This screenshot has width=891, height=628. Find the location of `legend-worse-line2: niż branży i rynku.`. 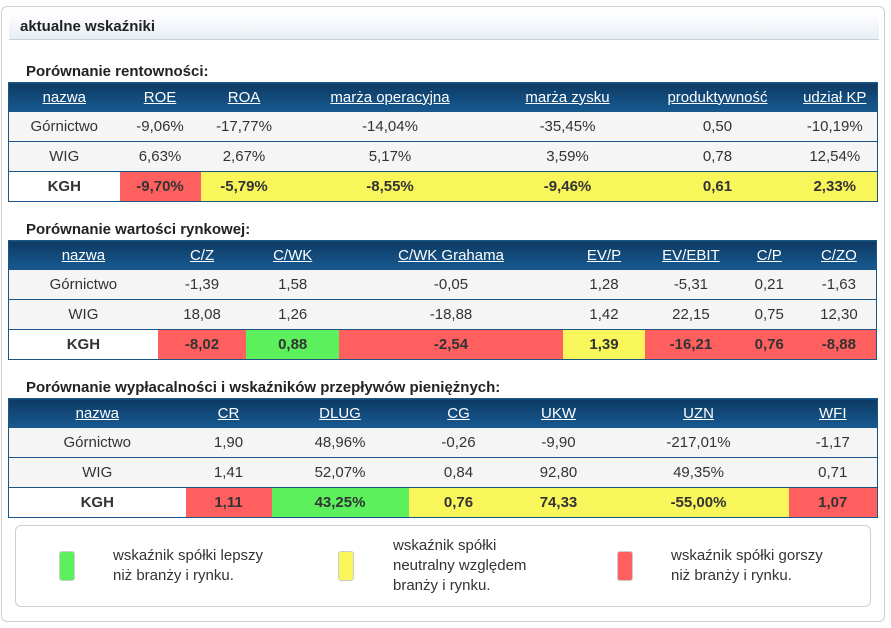

legend-worse-line2: niż branży i rynku. is located at coordinates (731, 575).